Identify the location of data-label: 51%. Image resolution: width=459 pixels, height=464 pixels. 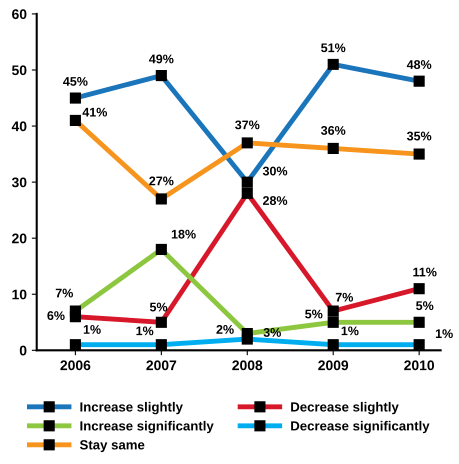
(333, 47).